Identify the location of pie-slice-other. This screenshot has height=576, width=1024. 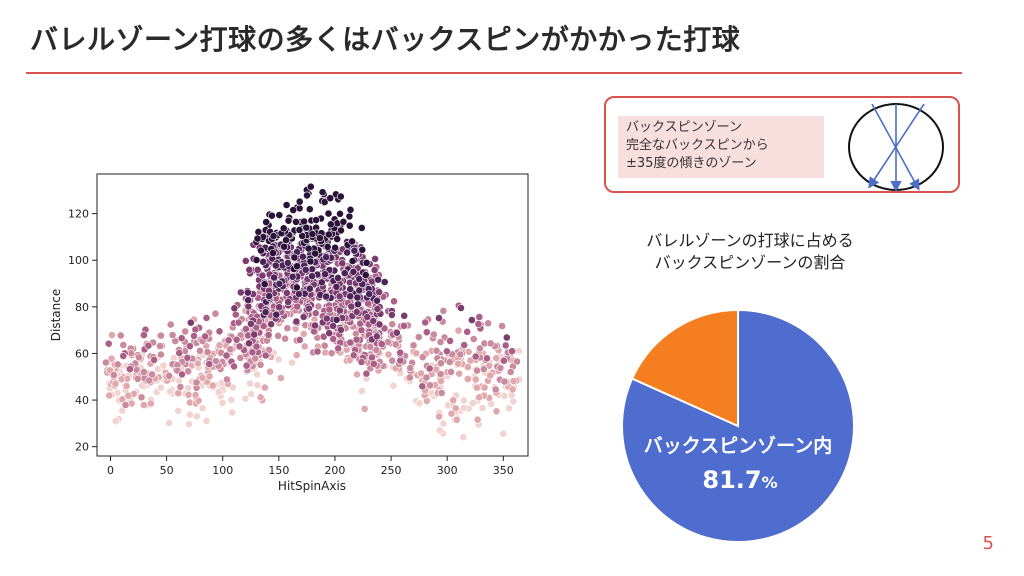
(684, 368).